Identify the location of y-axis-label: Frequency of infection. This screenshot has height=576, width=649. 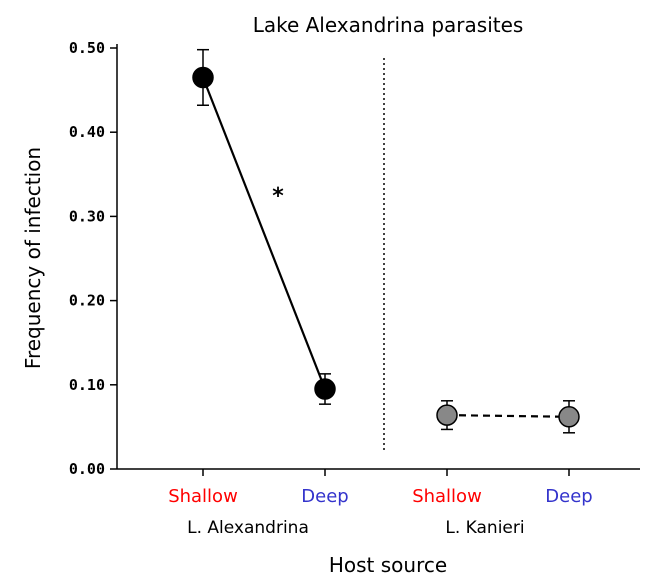
(33, 258).